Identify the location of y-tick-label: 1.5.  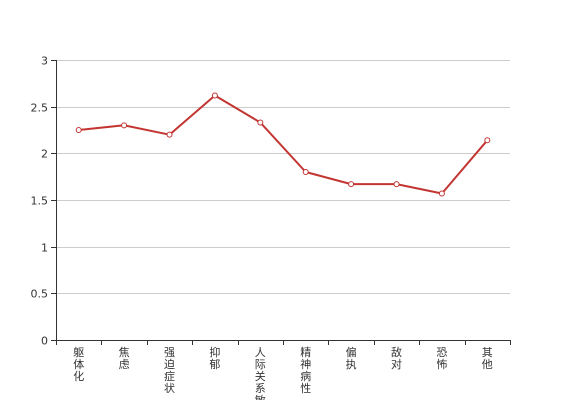
(40, 201).